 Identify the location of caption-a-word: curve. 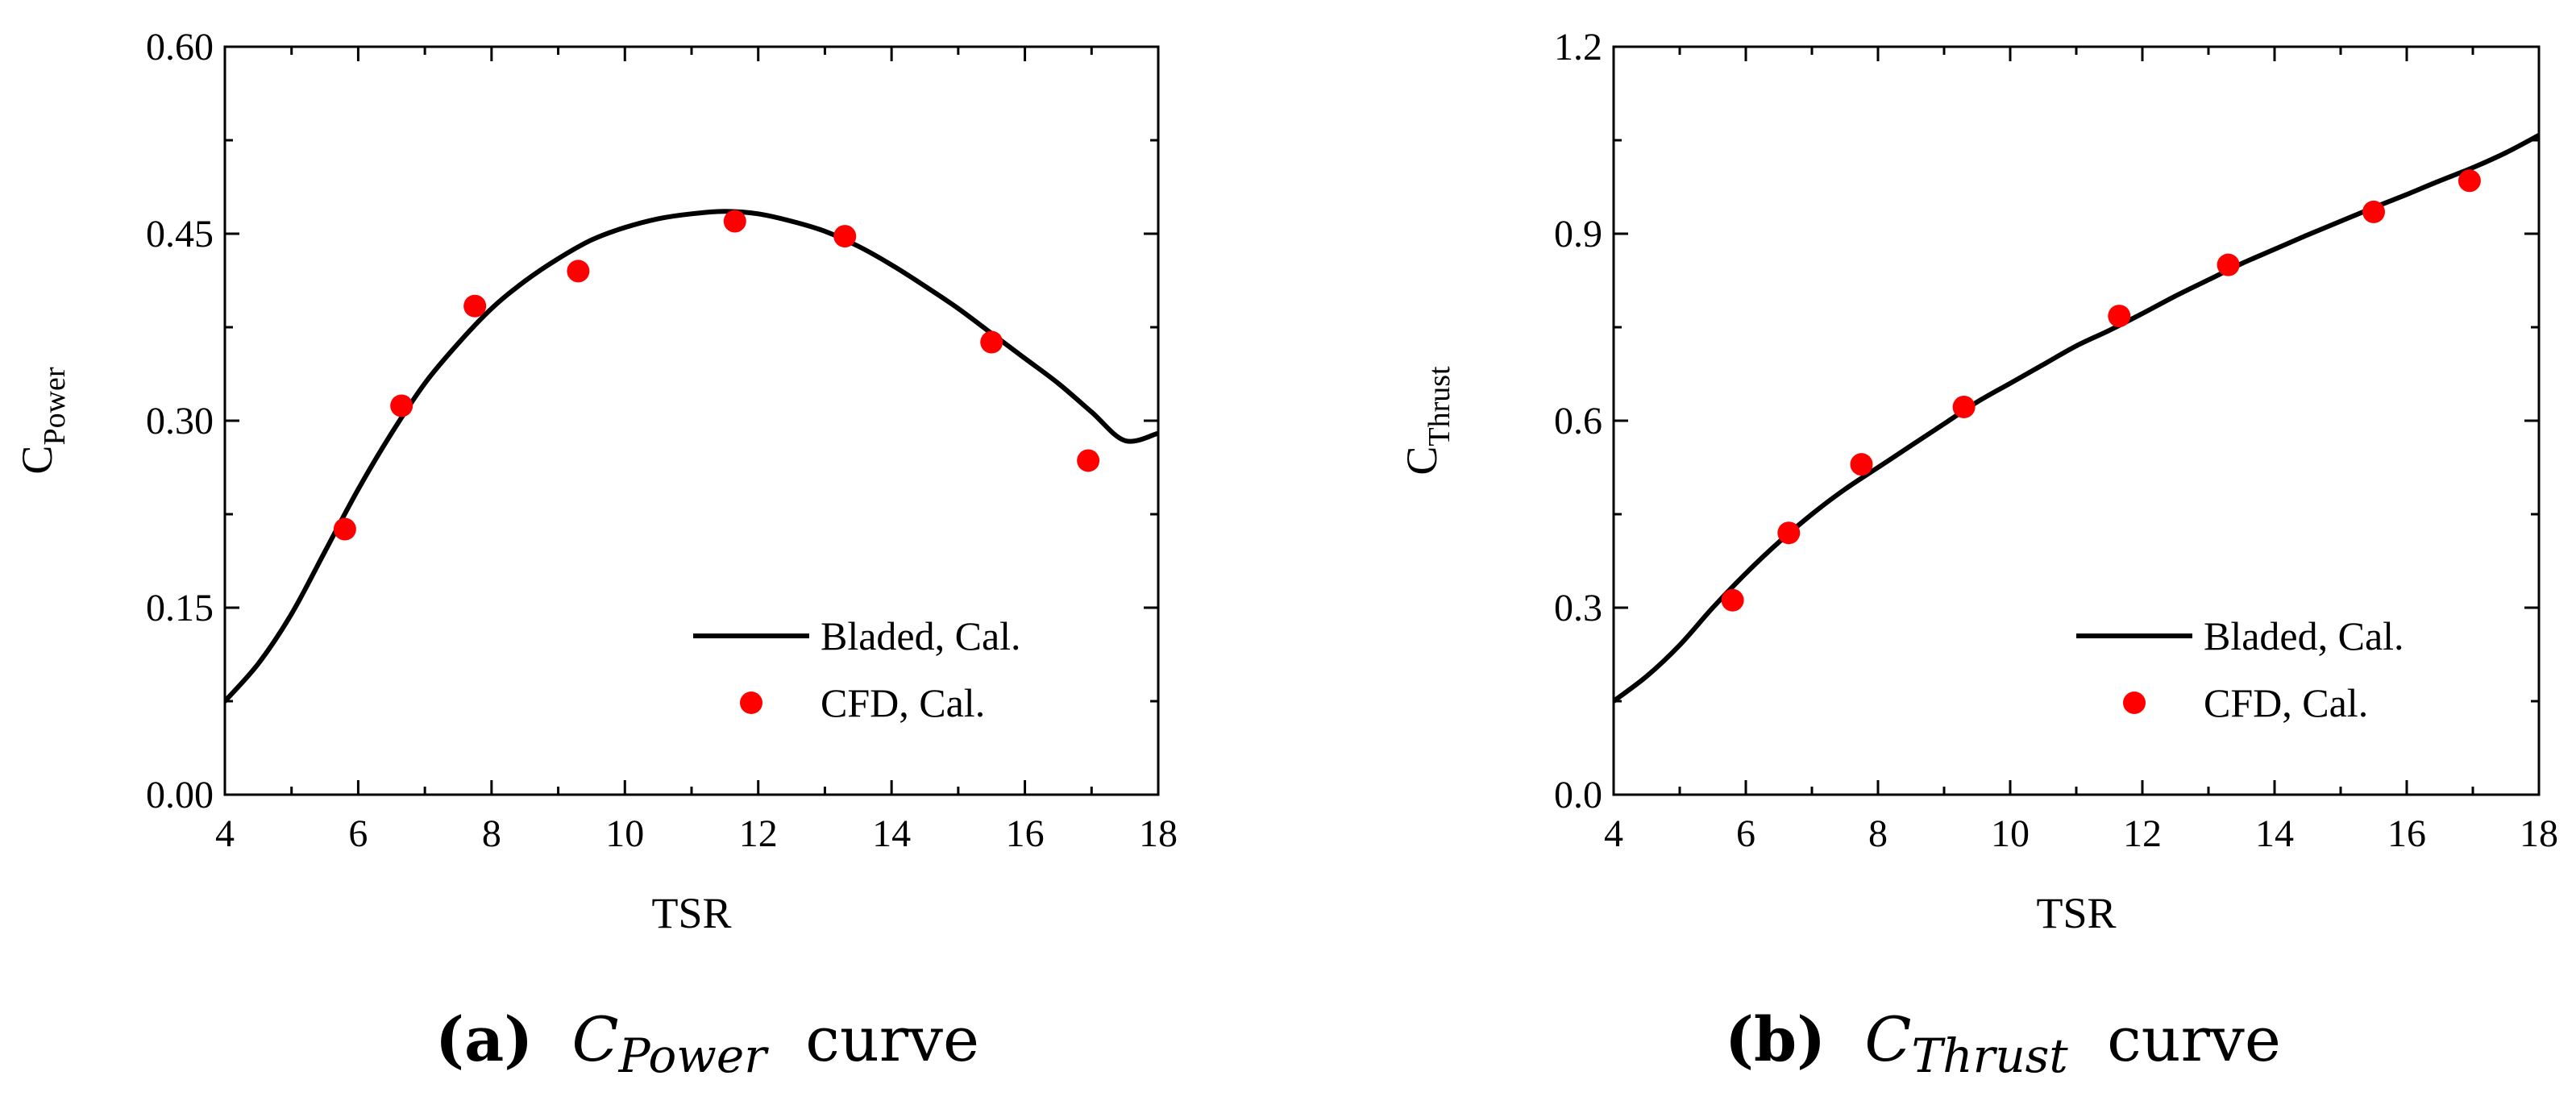
(892, 1039).